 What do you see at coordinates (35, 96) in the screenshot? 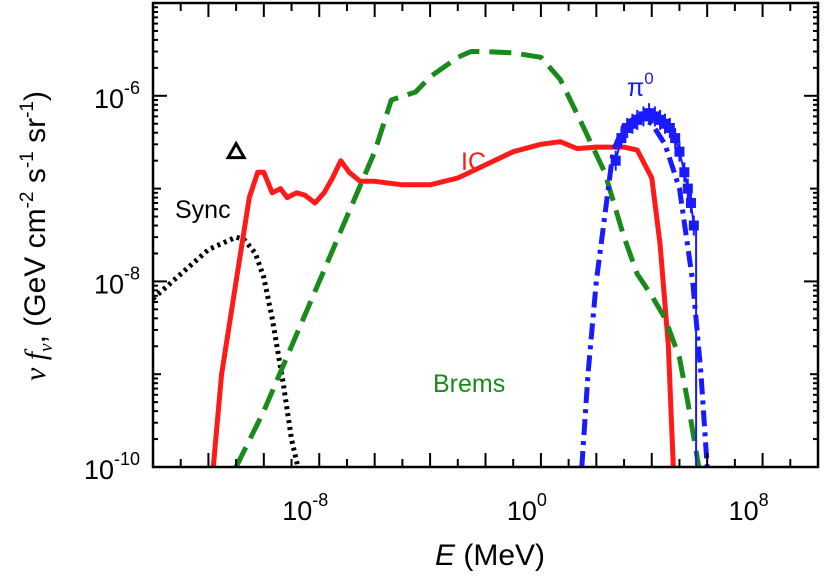
I see `y-axis-label-unit-post: )` at bounding box center [35, 96].